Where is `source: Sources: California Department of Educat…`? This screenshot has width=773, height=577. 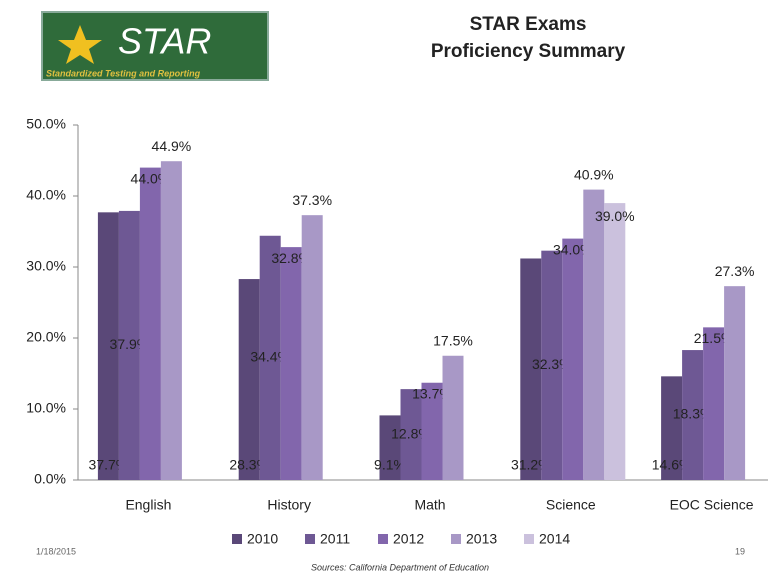
source: Sources: California Department of Educat… is located at coordinates (400, 567).